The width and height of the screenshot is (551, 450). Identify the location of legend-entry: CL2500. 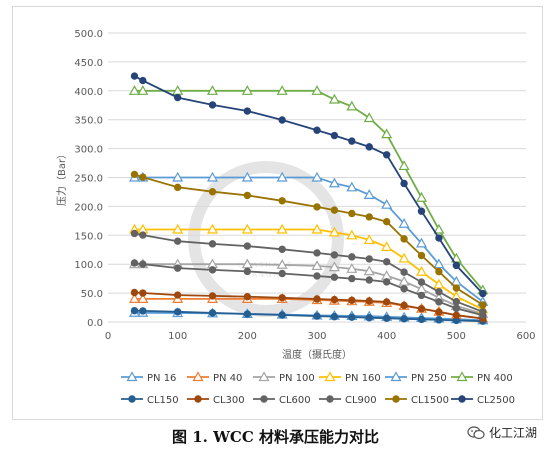
(483, 400).